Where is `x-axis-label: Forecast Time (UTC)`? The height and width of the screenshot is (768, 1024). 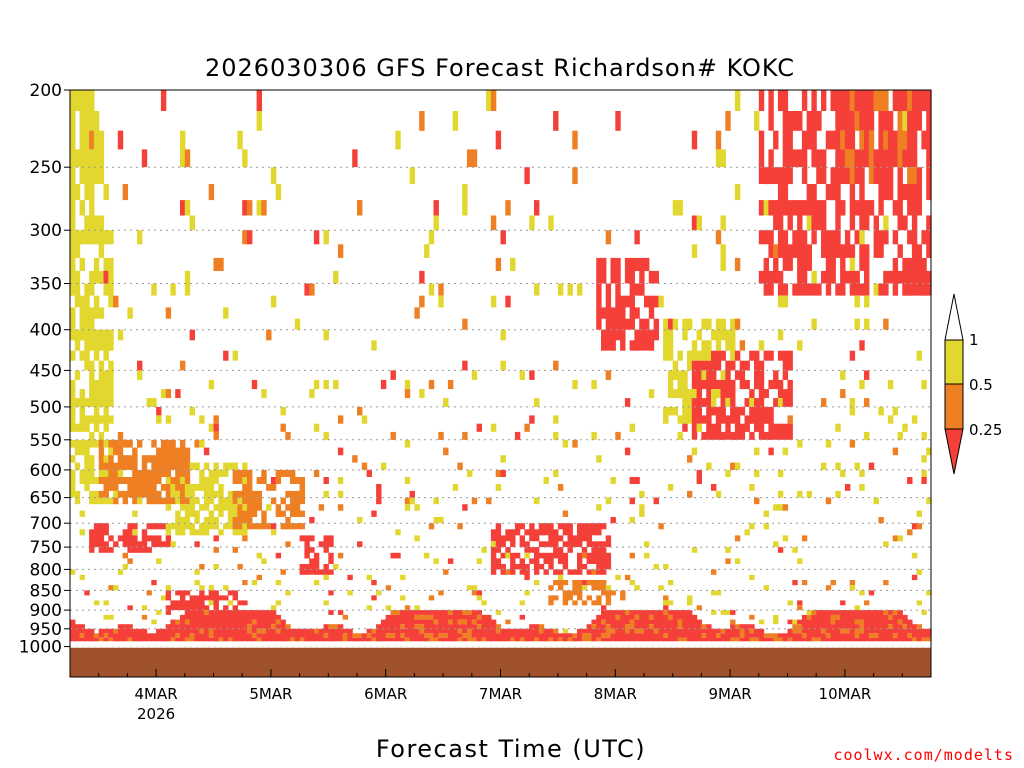
x-axis-label: Forecast Time (UTC) is located at coordinates (511, 749).